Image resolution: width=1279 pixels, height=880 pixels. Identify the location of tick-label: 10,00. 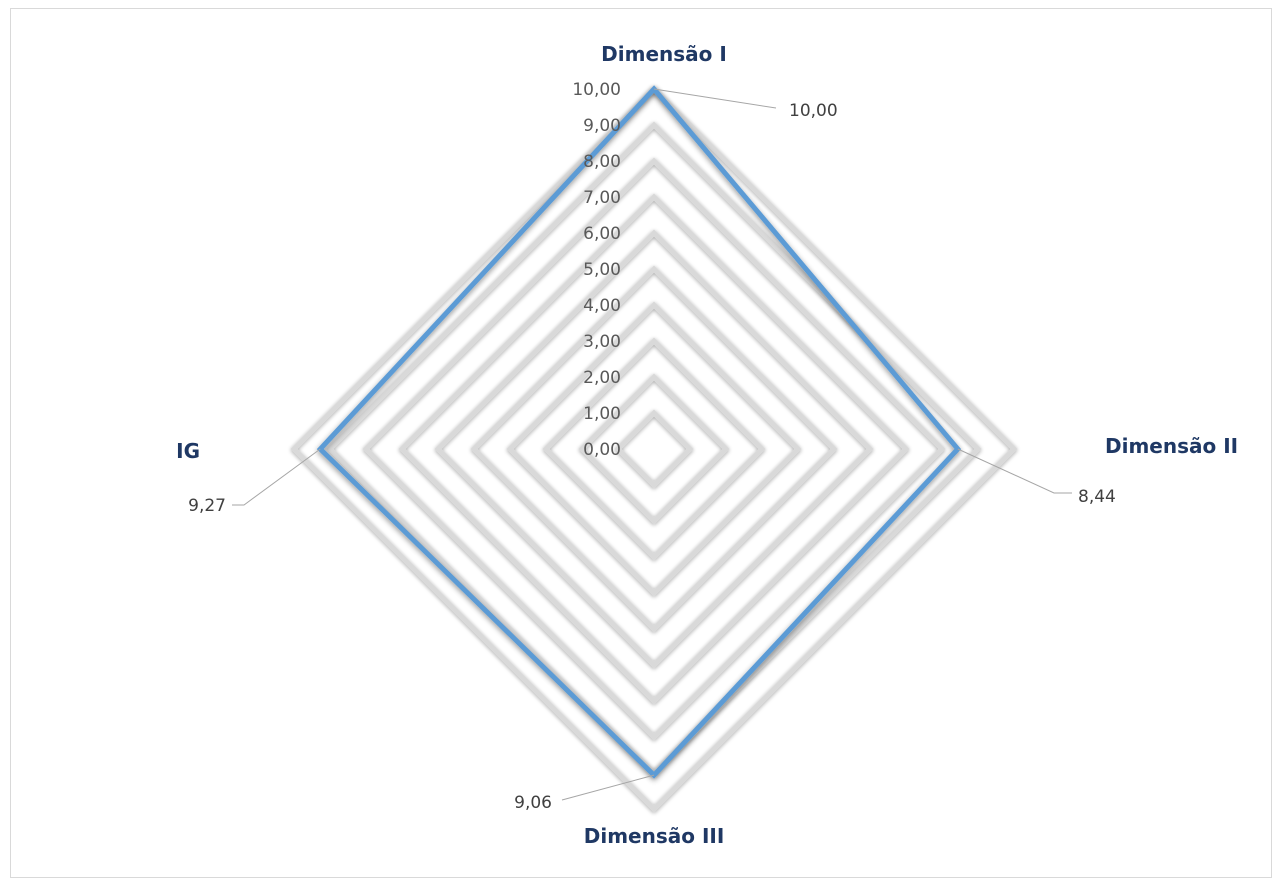
(596, 90).